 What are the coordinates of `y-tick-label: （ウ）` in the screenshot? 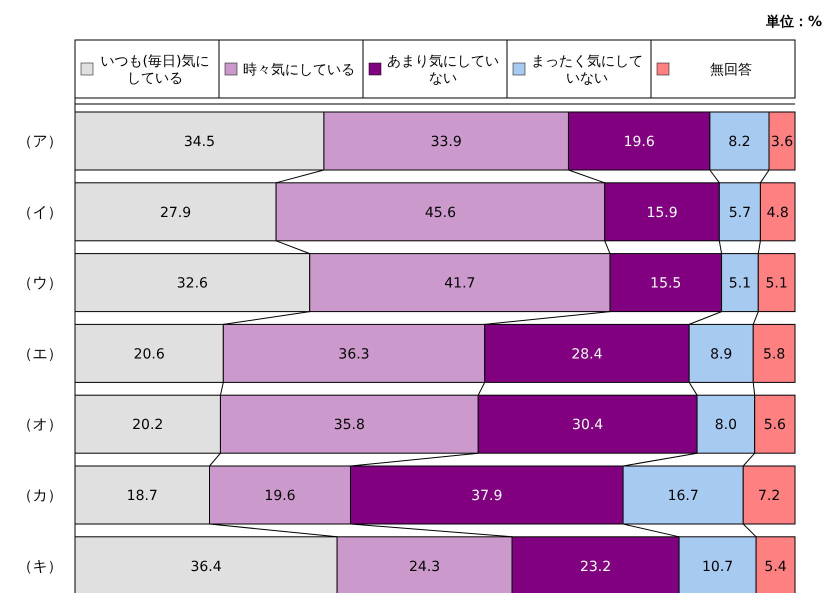 It's located at (40, 283).